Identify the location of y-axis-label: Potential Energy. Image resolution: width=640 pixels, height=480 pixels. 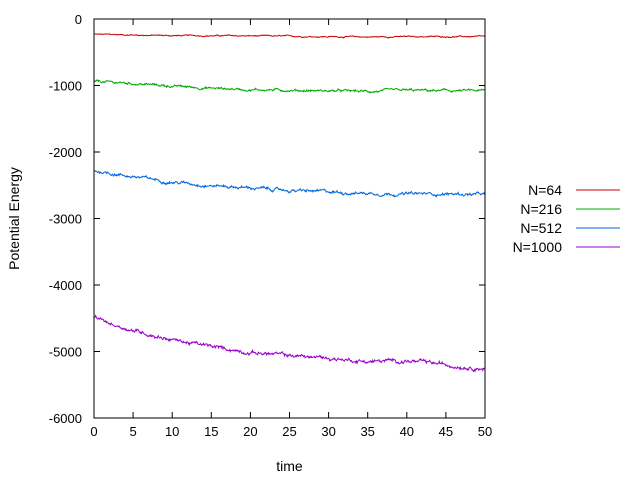
(14, 218).